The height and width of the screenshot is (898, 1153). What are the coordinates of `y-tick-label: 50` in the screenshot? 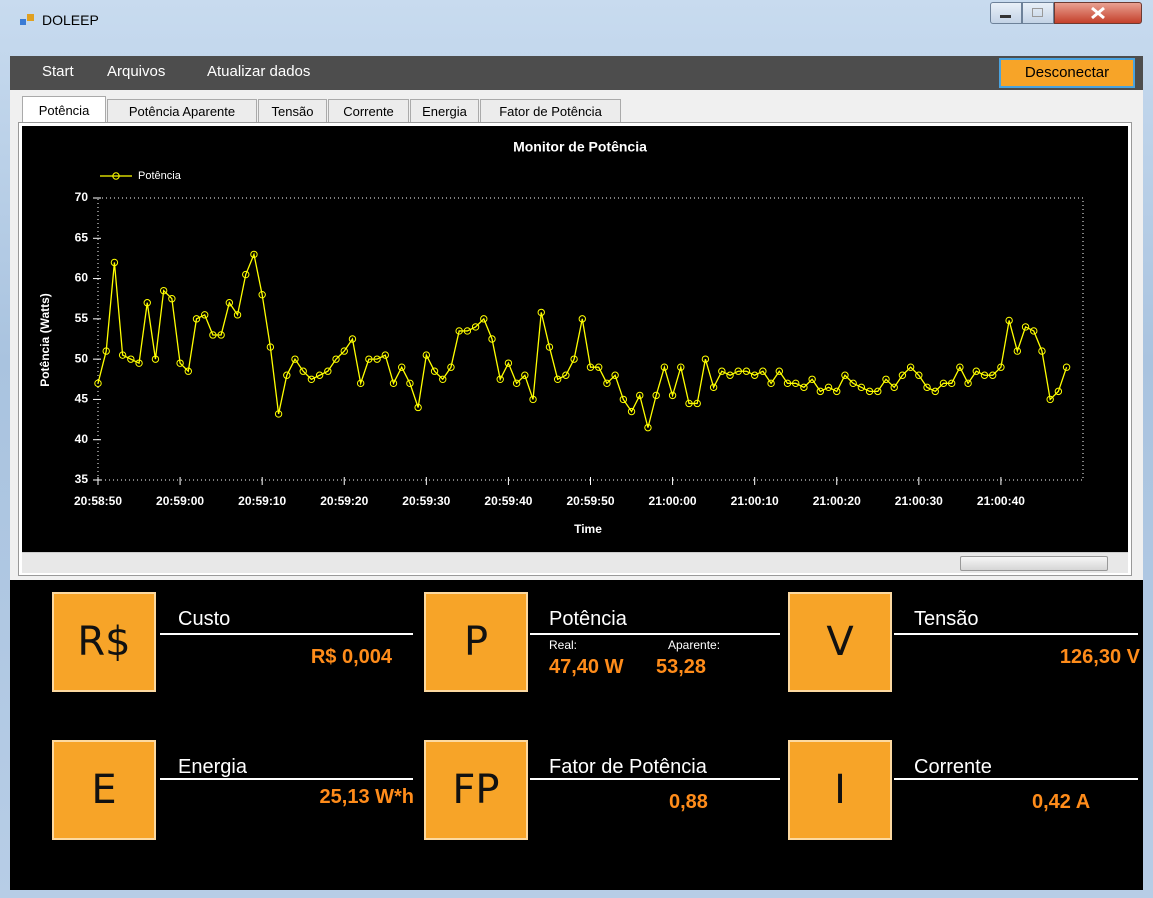 It's located at (82, 358).